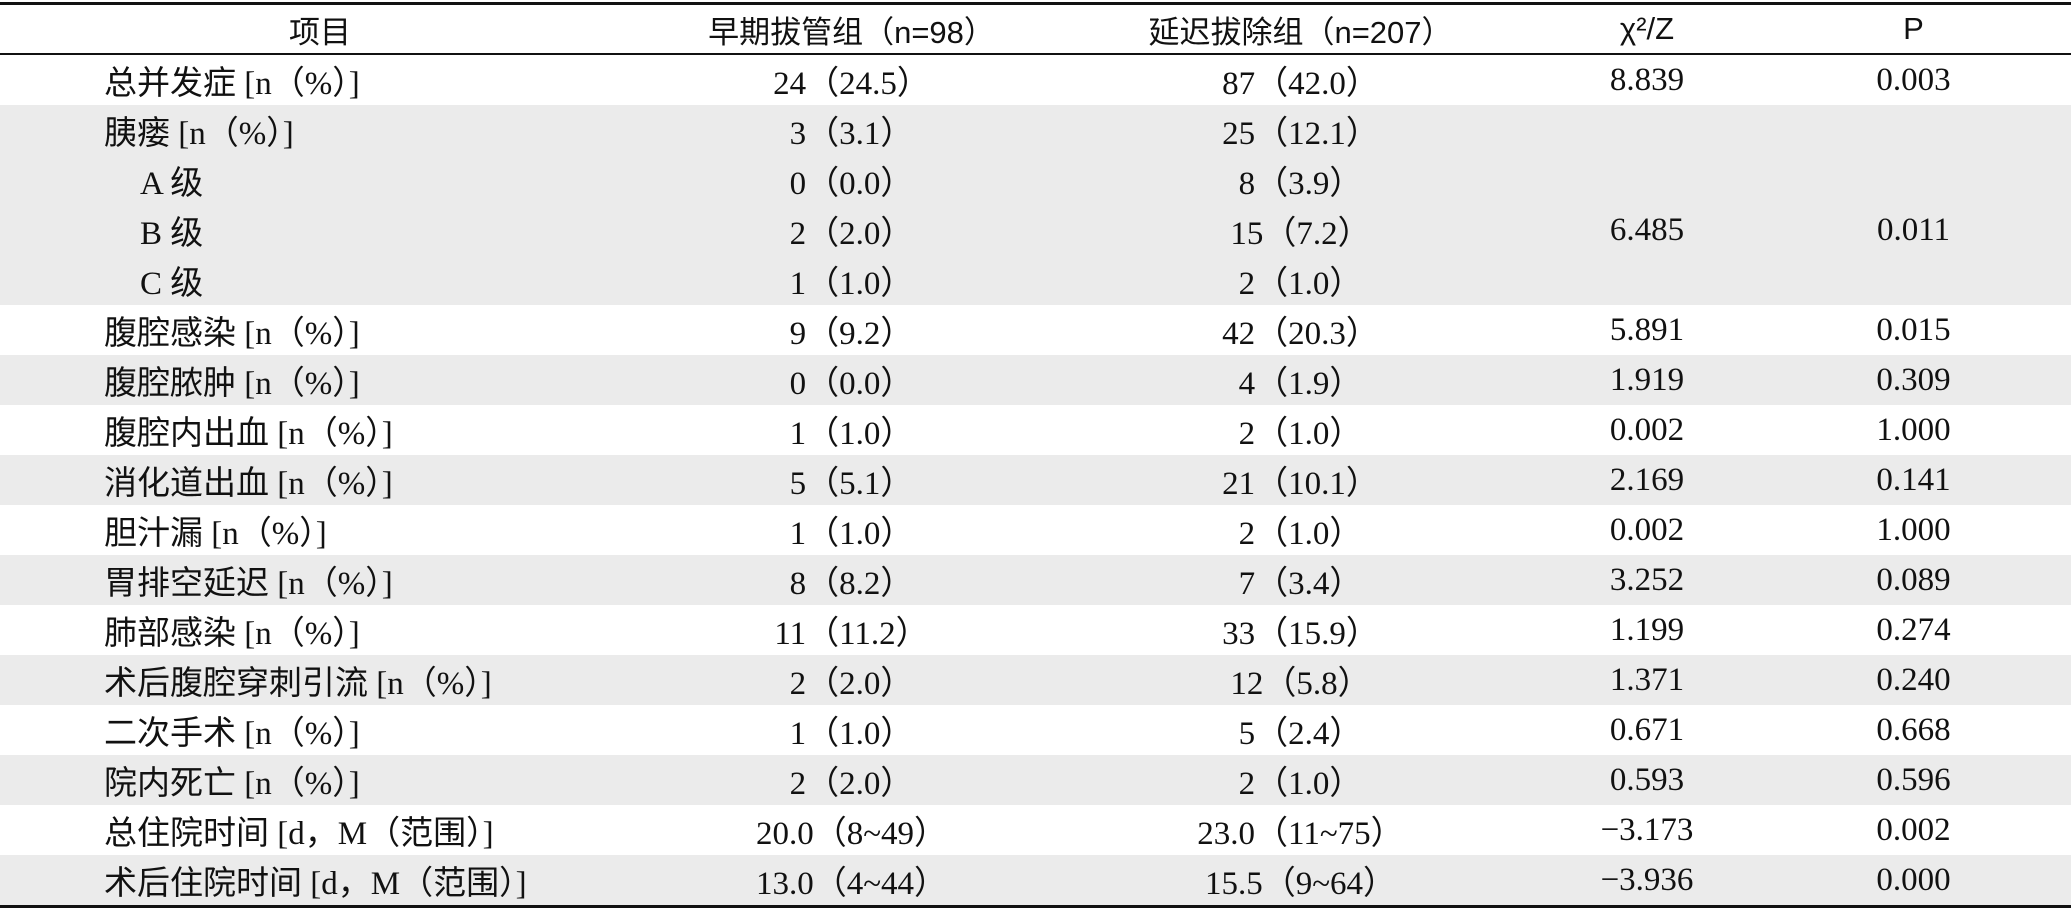 The height and width of the screenshot is (912, 2071). Describe the element at coordinates (320, 480) in the screenshot. I see `row-label: 消化道出血 [n（%）]` at that location.